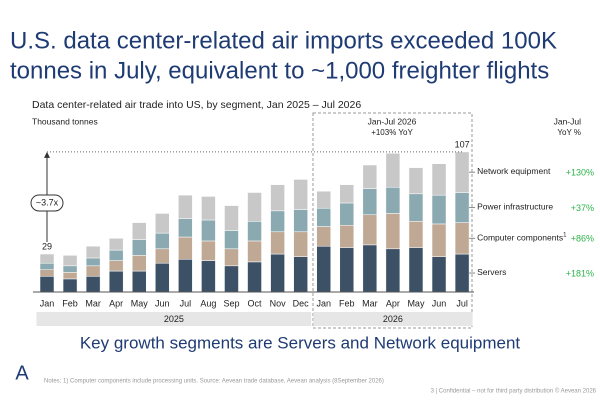 This screenshot has width=600, height=400. I want to click on highlight-box, so click(392, 220).